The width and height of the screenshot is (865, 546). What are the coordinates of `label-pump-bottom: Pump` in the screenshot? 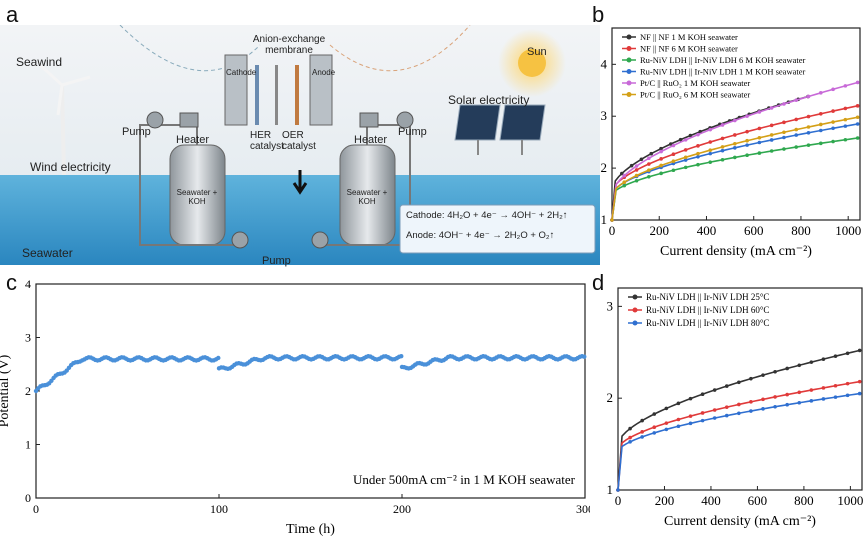 It's located at (276, 261).